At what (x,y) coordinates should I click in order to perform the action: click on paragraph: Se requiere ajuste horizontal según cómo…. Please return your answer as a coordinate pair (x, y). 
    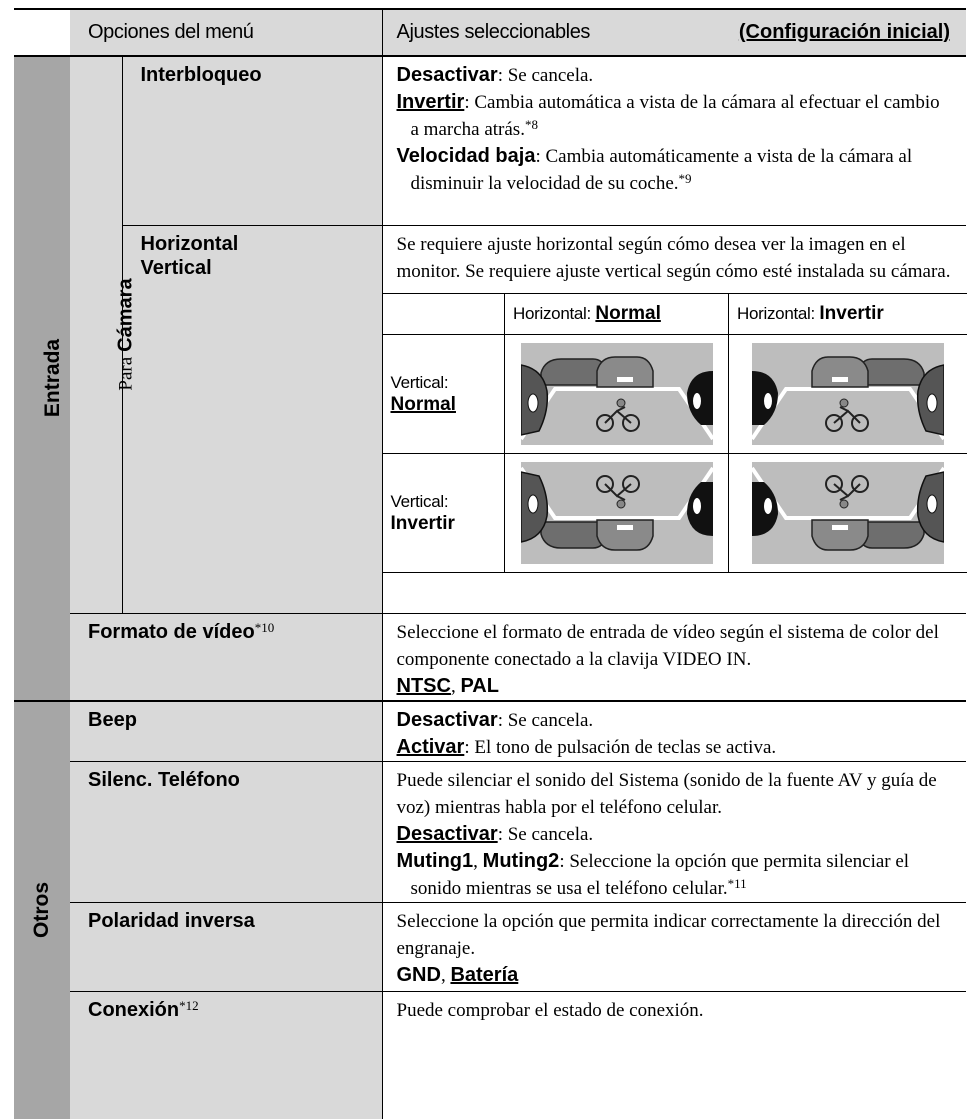
    Looking at the image, I should click on (675, 258).